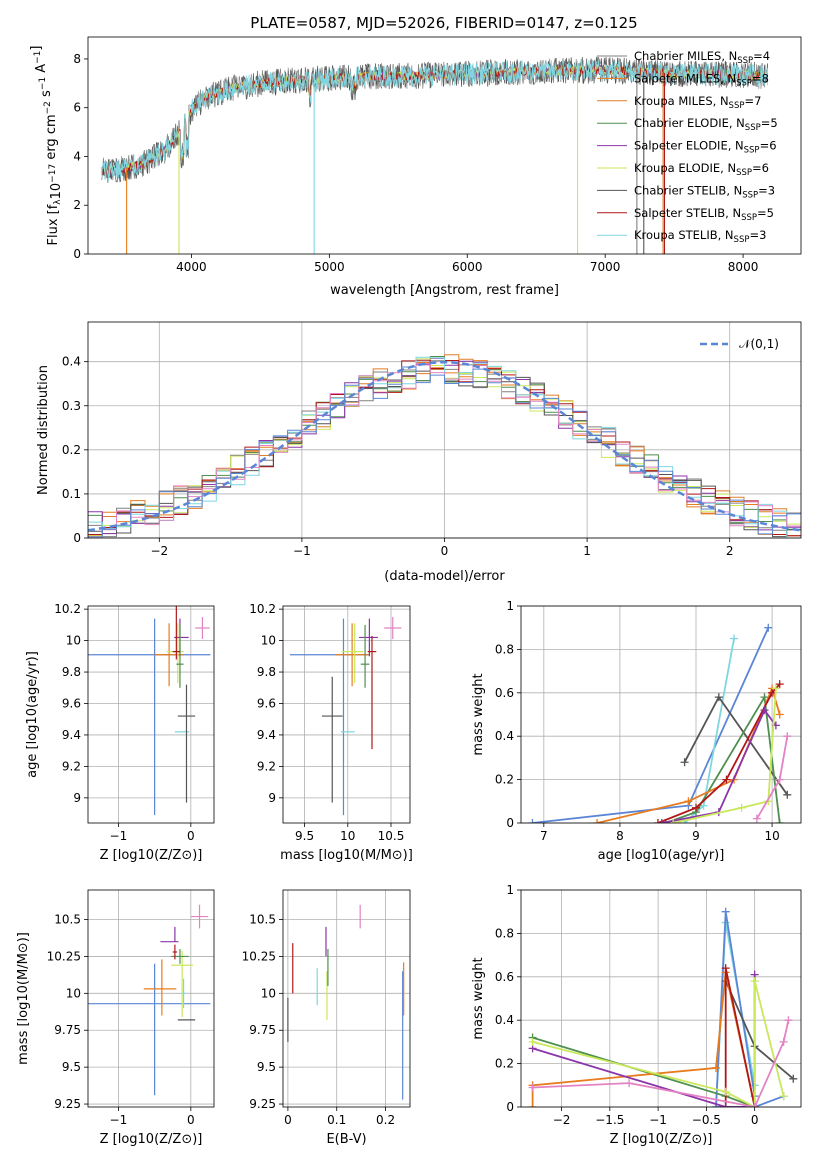 This screenshot has width=819, height=1170. Describe the element at coordinates (700, 236) in the screenshot. I see `legend-label: Kroupa STELIB, NSSP=3` at that location.